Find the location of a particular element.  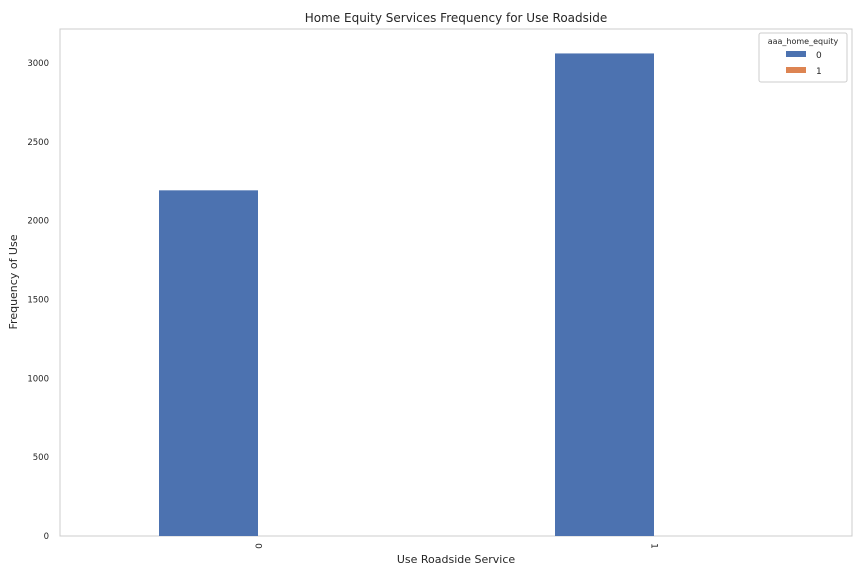

y-tick-label: 500 is located at coordinates (41, 458).